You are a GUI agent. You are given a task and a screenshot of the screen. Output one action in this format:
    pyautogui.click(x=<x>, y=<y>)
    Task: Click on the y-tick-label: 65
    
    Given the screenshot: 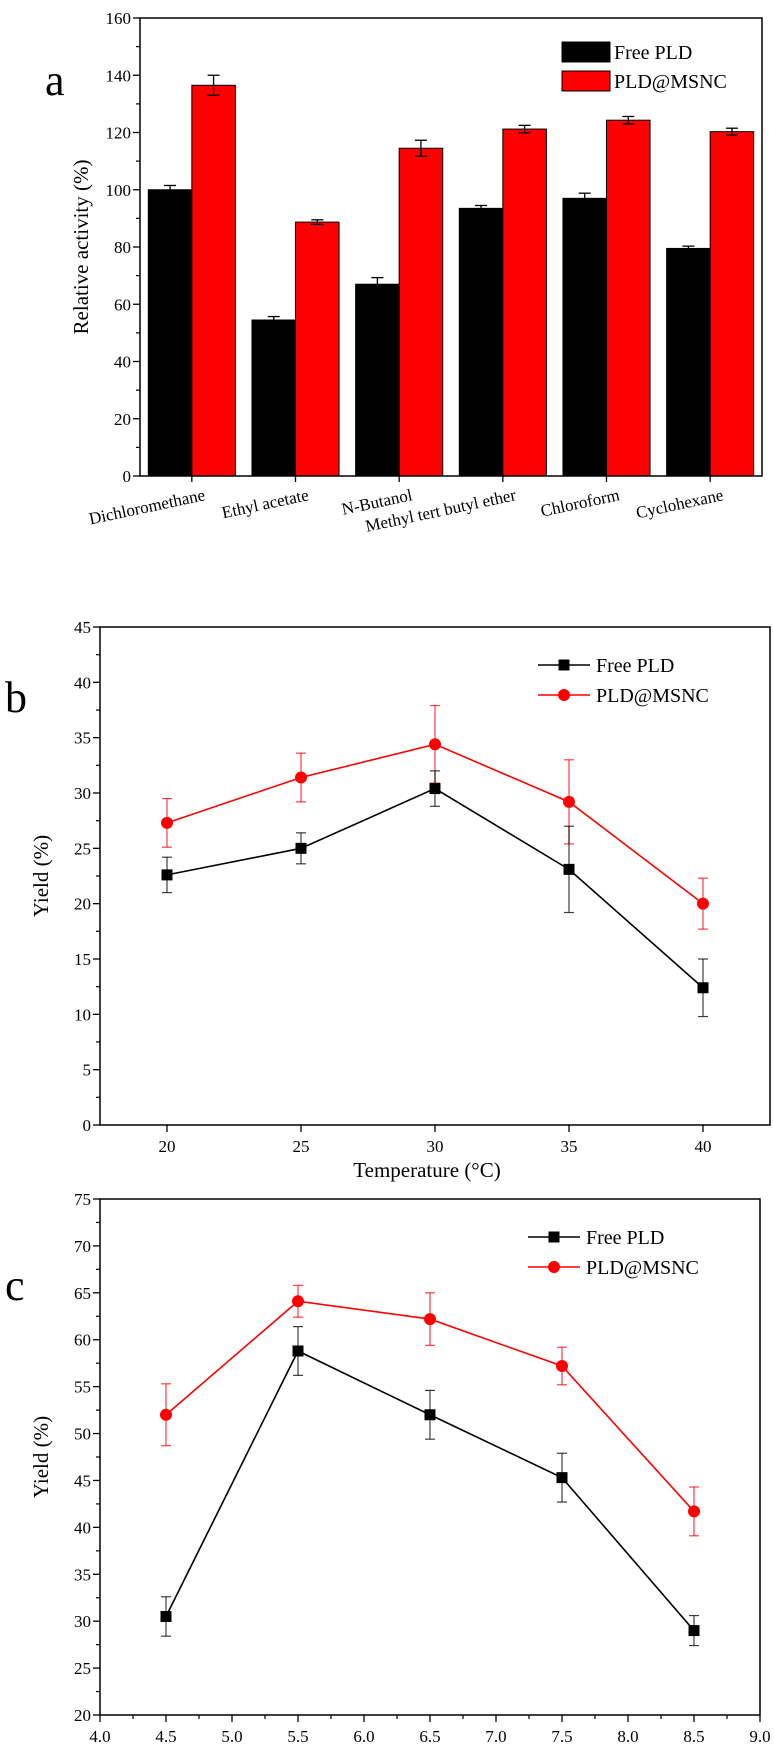 What is the action you would take?
    pyautogui.click(x=82, y=1293)
    